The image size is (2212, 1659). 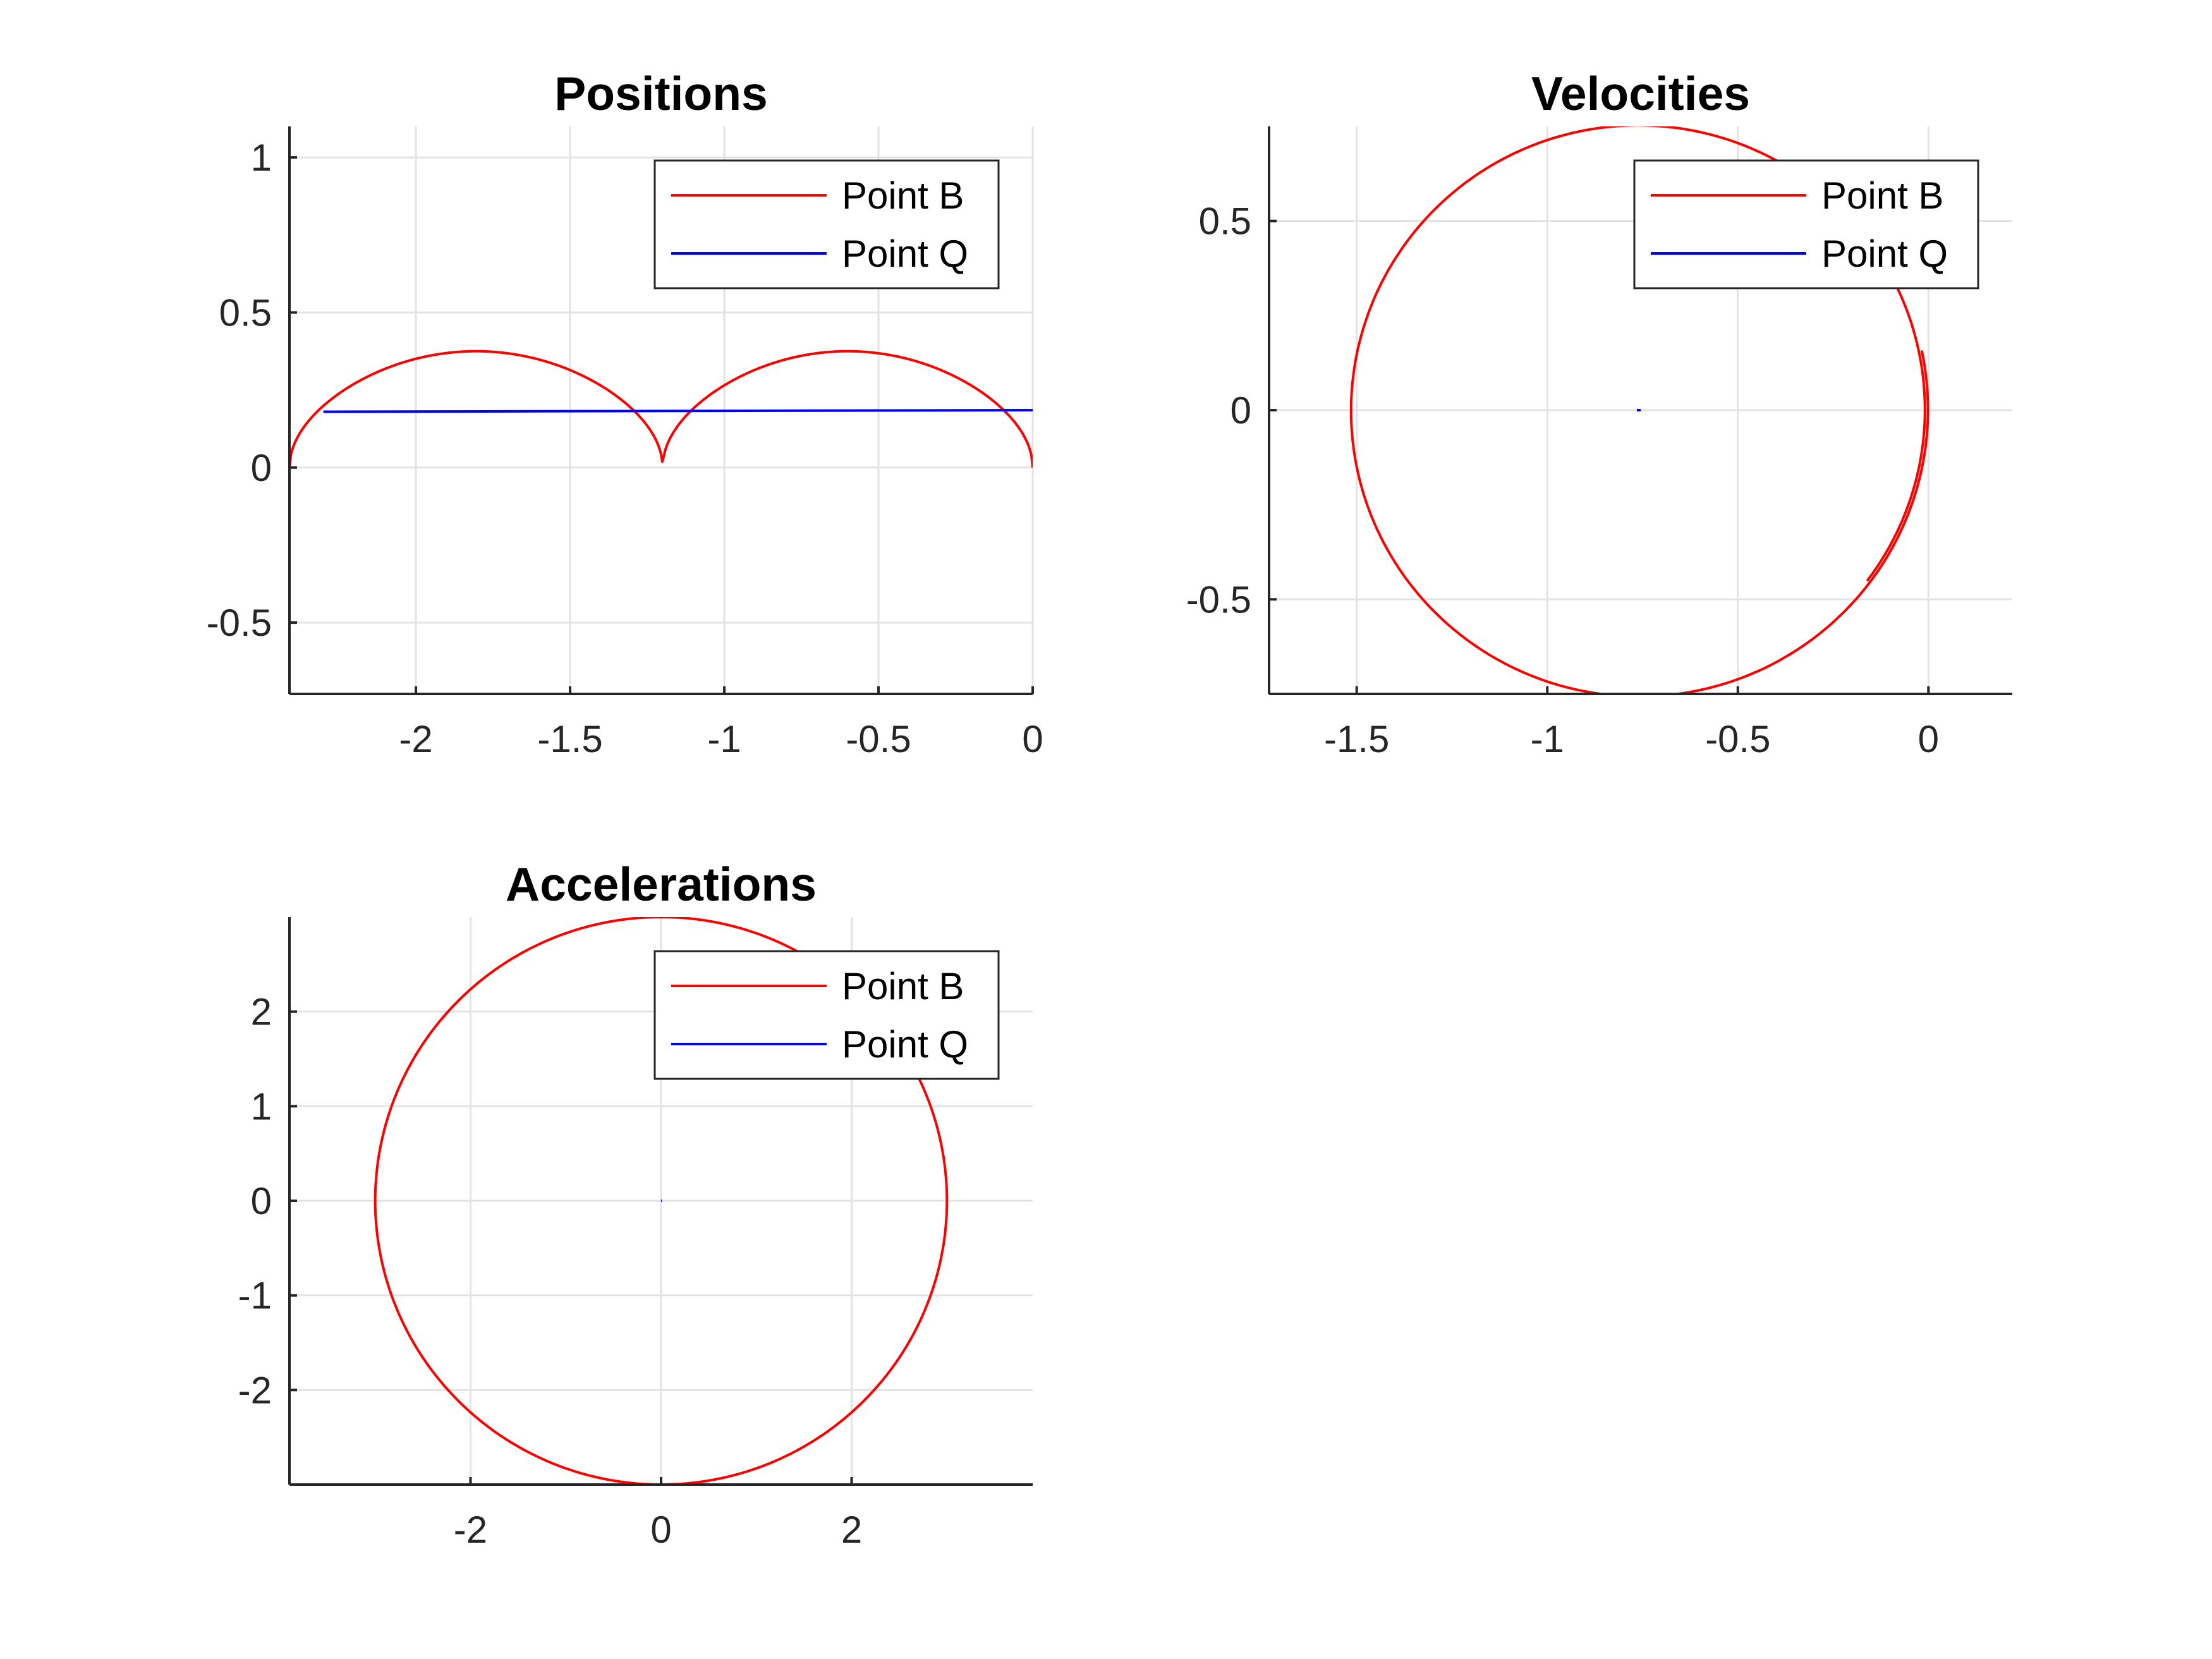 What do you see at coordinates (678, 411) in the screenshot?
I see `series-point-q` at bounding box center [678, 411].